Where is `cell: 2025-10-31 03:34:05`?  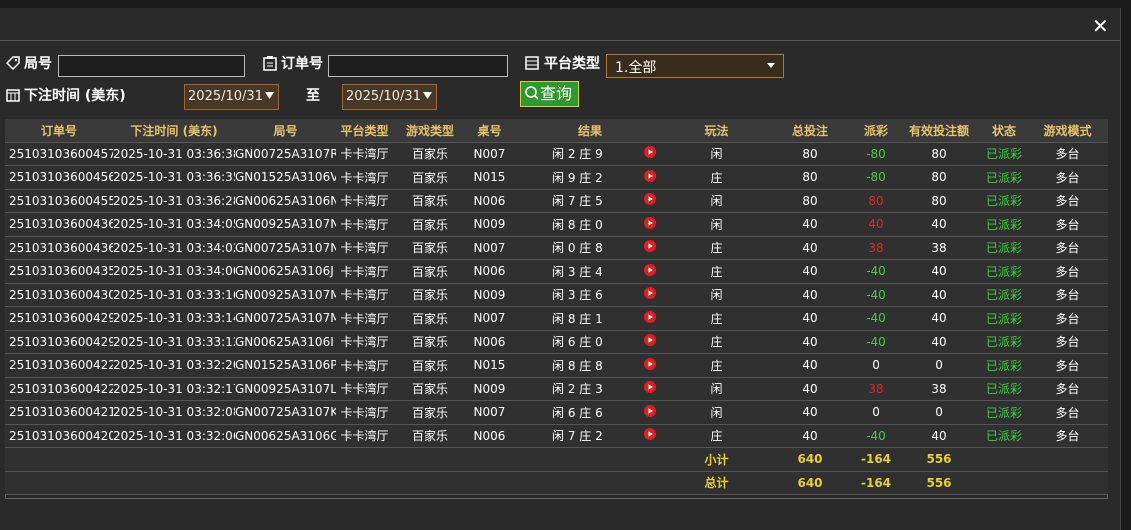 cell: 2025-10-31 03:34:05 is located at coordinates (174, 224).